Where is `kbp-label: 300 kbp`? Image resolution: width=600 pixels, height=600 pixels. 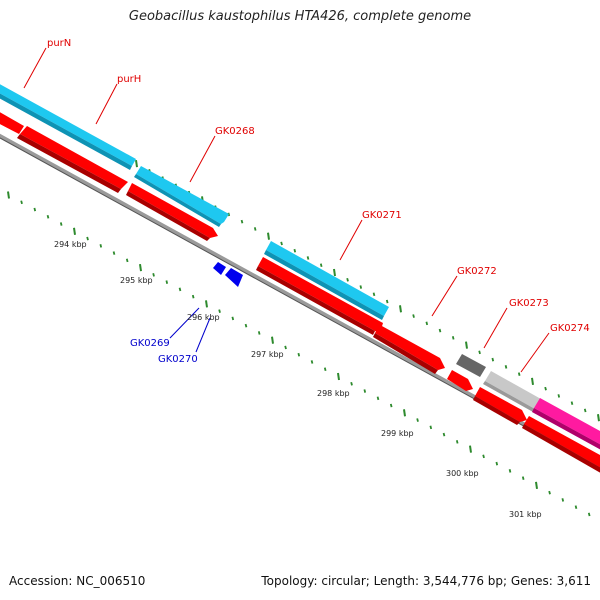
kbp-label: 300 kbp is located at coordinates (462, 473).